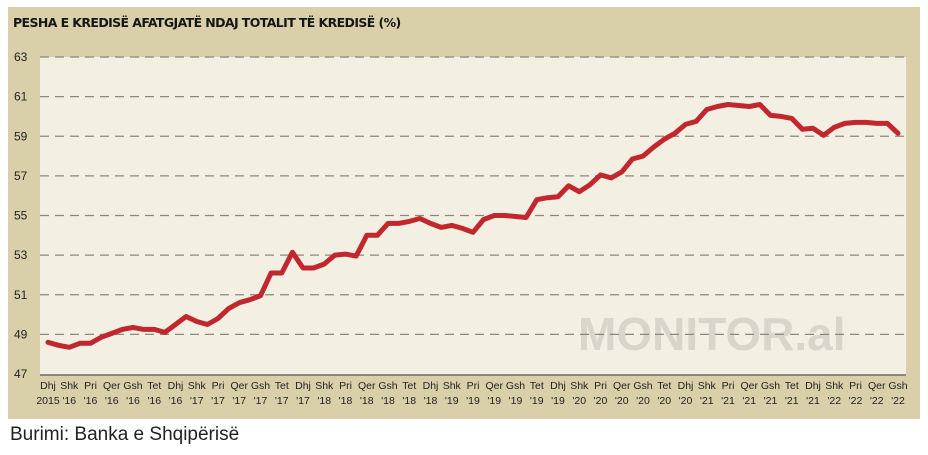  I want to click on y-tick-label: 57, so click(21, 176).